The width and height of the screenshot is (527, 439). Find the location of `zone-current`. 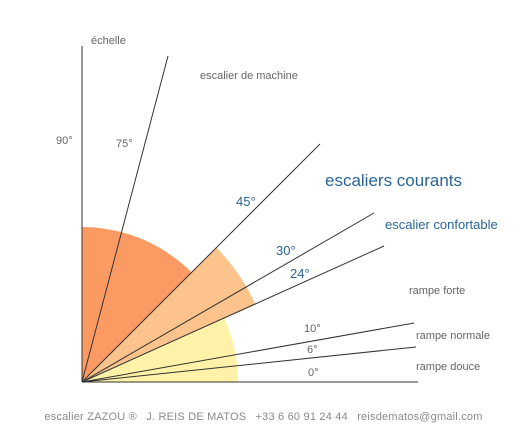

zone-current is located at coordinates (169, 314).